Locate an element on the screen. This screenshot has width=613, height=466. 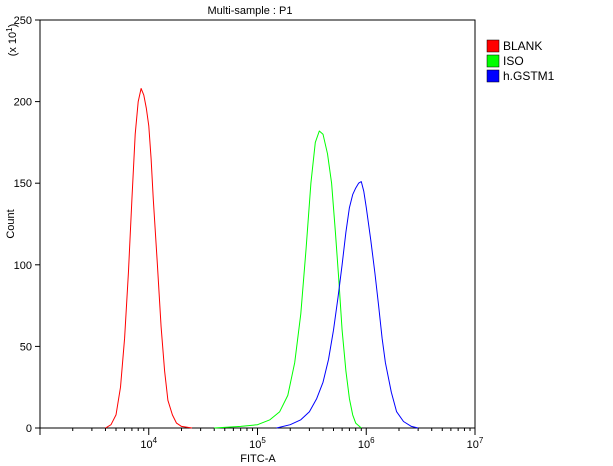
x-tick-label: 10⁶ is located at coordinates (366, 443).